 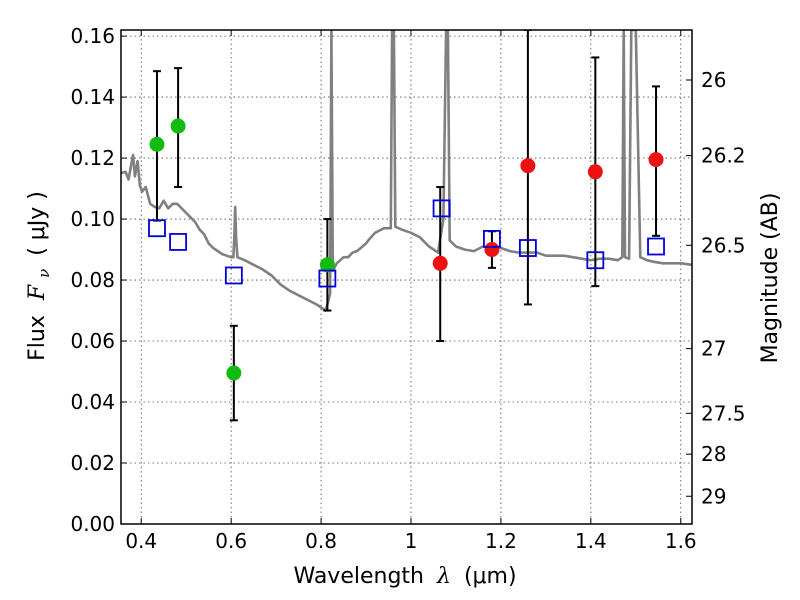 What do you see at coordinates (141, 541) in the screenshot?
I see `x-tick-label: 0.4` at bounding box center [141, 541].